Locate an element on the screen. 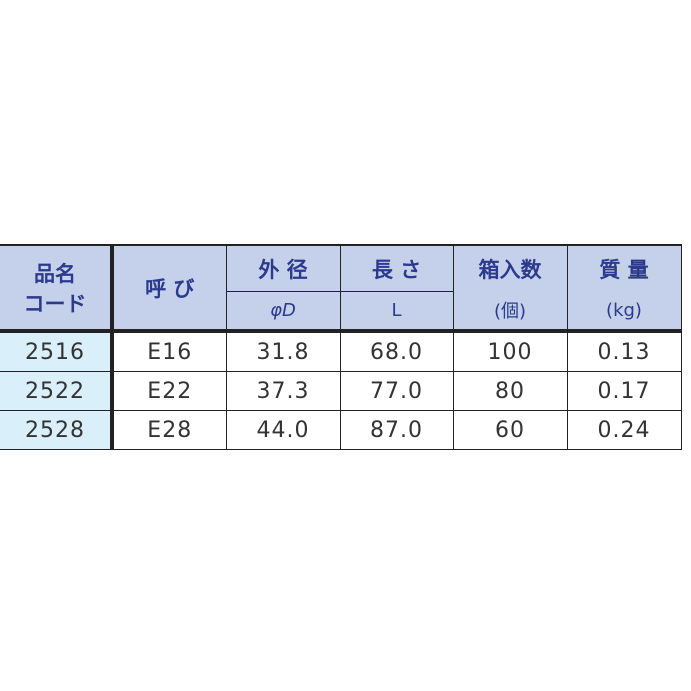 Image resolution: width=691 pixels, height=691 pixels. cell-weight: 0.13 is located at coordinates (624, 351).